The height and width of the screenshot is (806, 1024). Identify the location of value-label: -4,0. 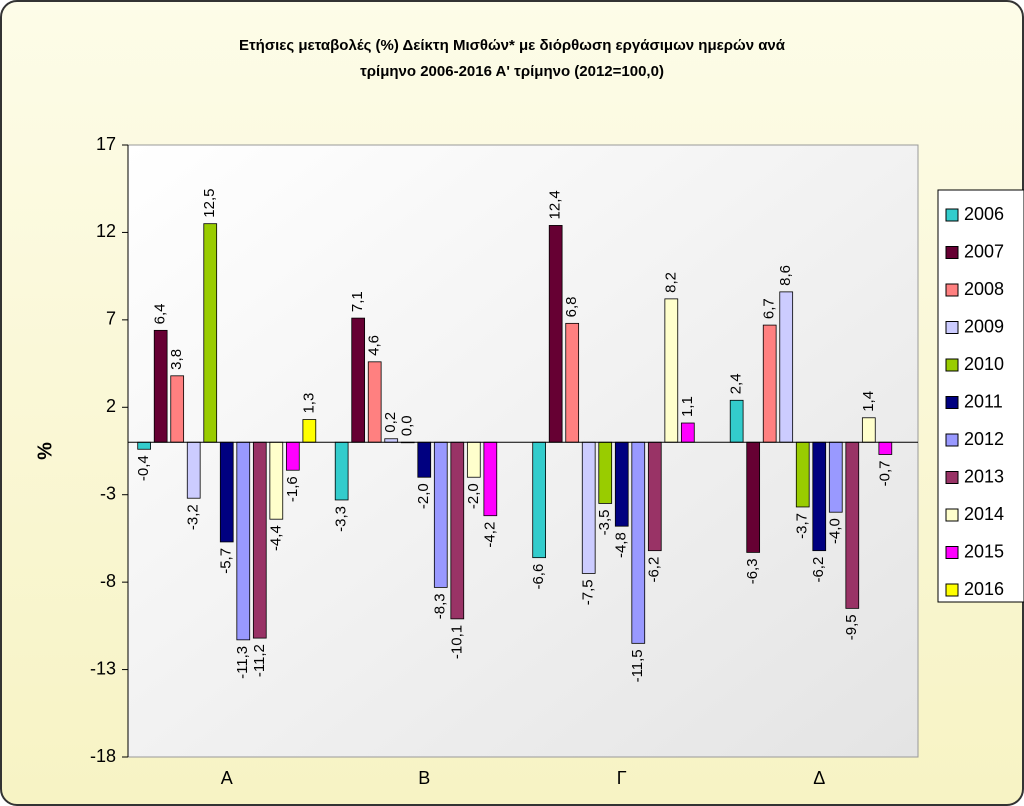
(835, 531).